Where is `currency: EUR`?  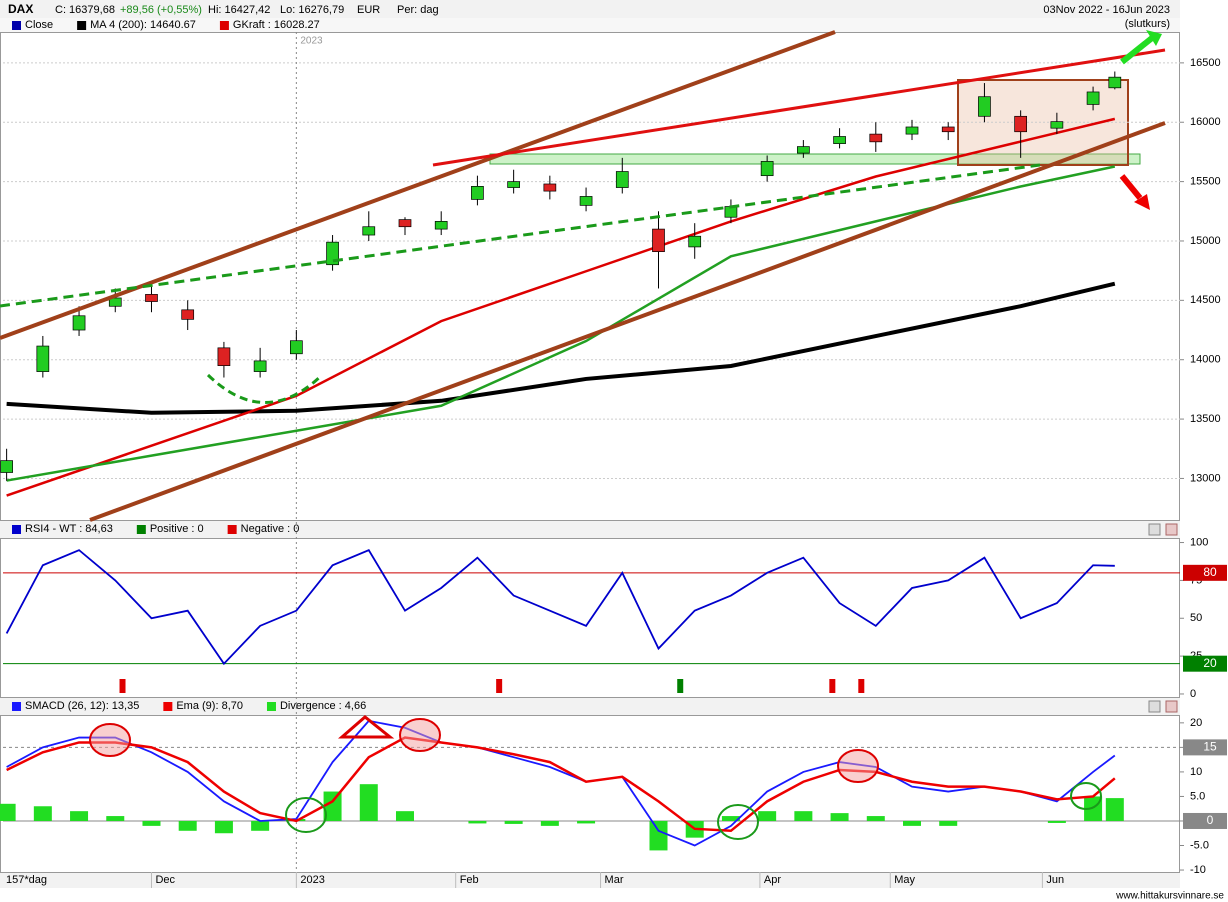
currency: EUR is located at coordinates (368, 10).